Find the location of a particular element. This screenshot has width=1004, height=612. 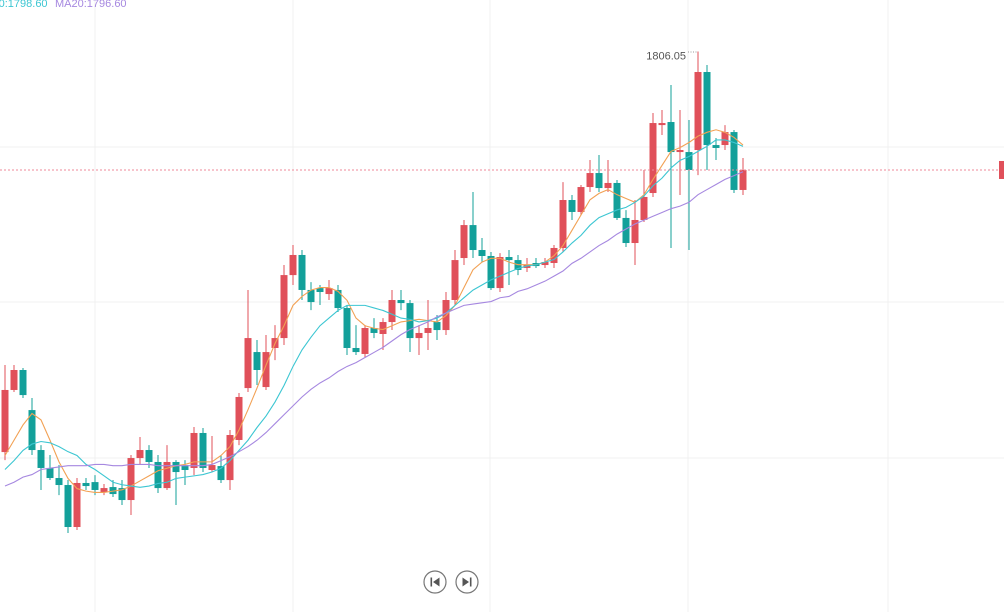

legend-entry: MA10:1798.60 is located at coordinates (24, 5).